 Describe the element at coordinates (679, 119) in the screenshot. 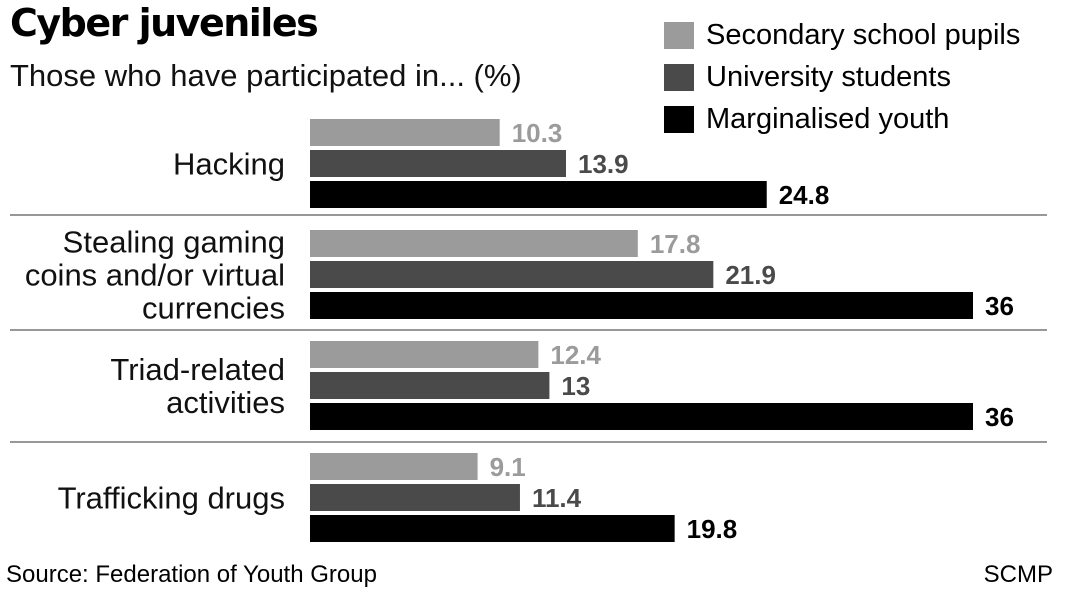

I see `legend-swatch-marginalised` at that location.